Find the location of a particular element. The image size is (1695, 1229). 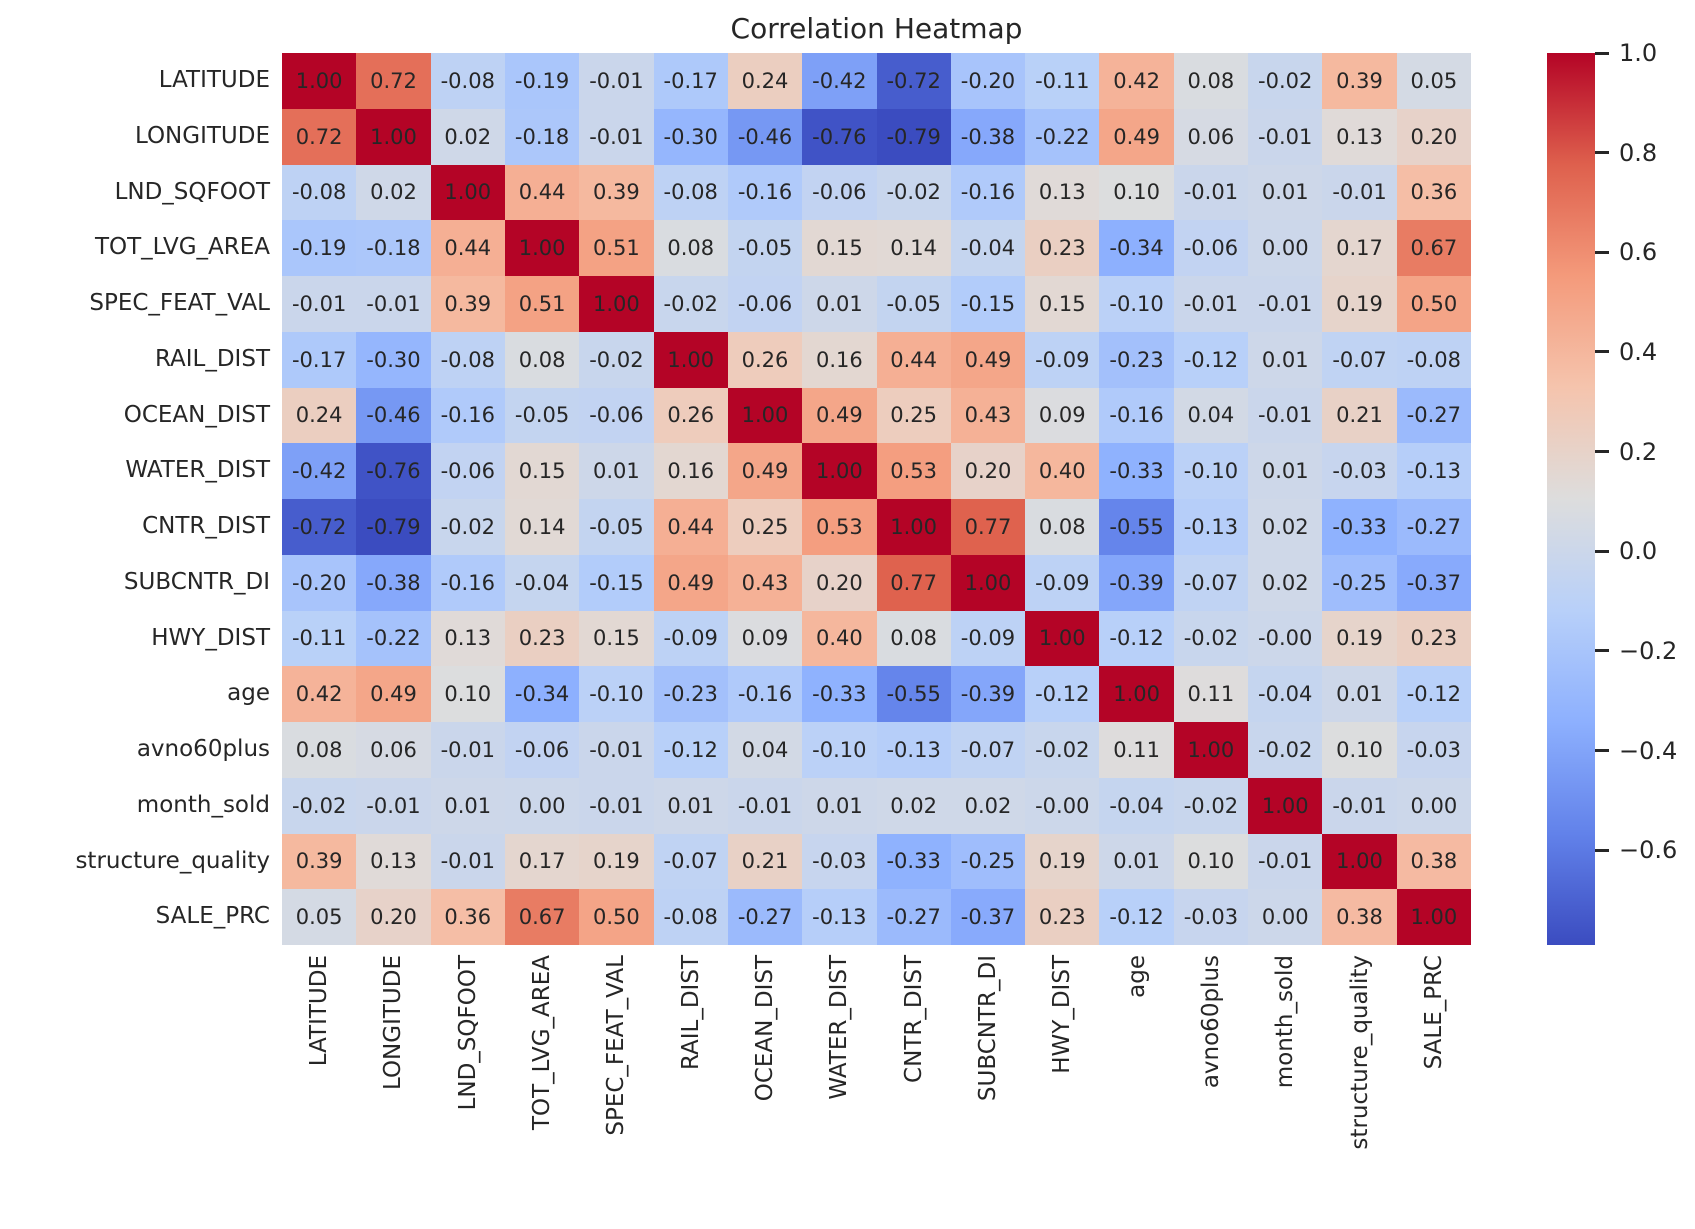

x-tick-label: age is located at coordinates (1136, 976).